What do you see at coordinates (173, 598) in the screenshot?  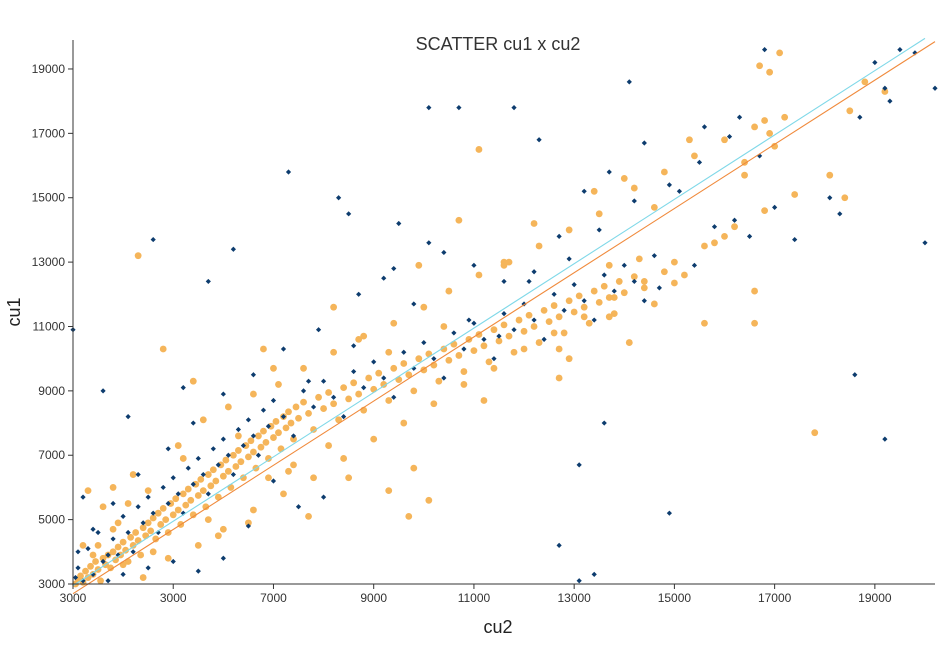 I see `x-tick-label: 3000` at bounding box center [173, 598].